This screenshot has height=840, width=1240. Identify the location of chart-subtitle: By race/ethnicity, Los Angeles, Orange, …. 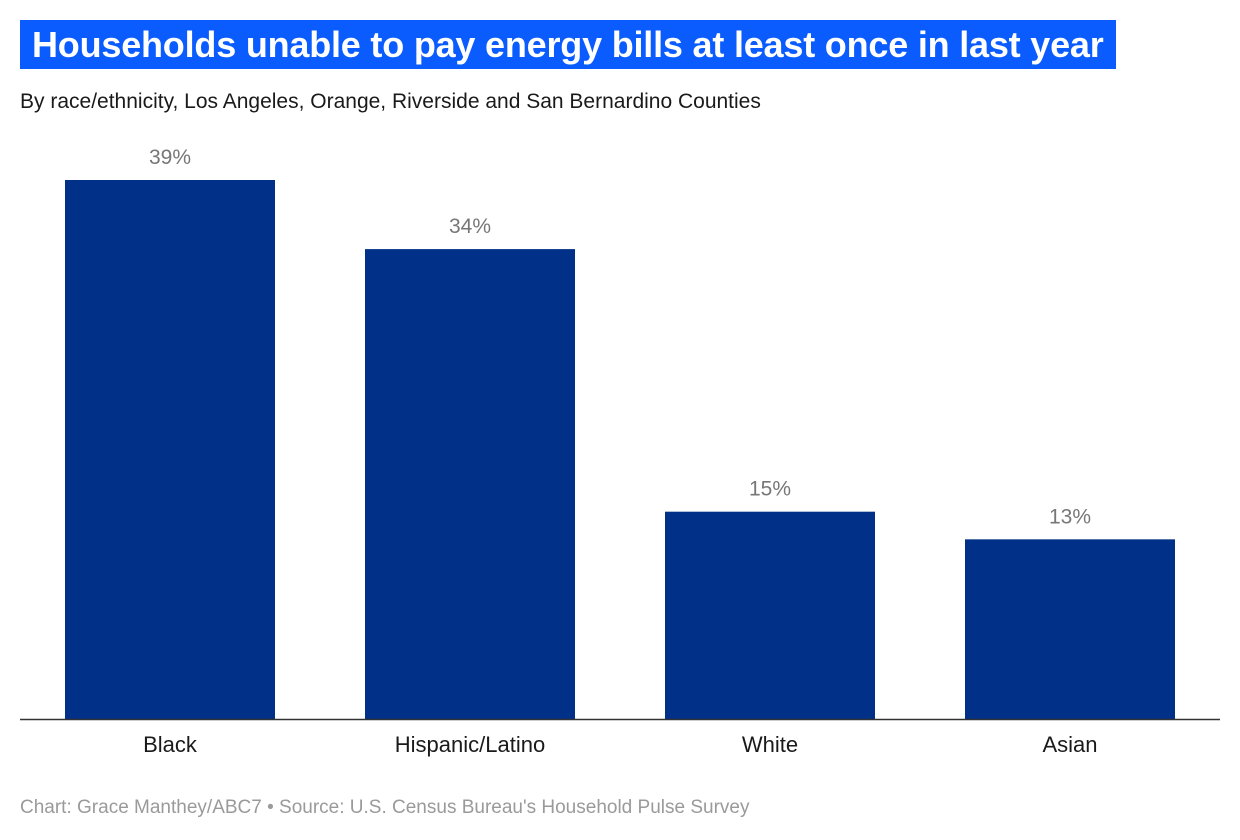
(390, 101).